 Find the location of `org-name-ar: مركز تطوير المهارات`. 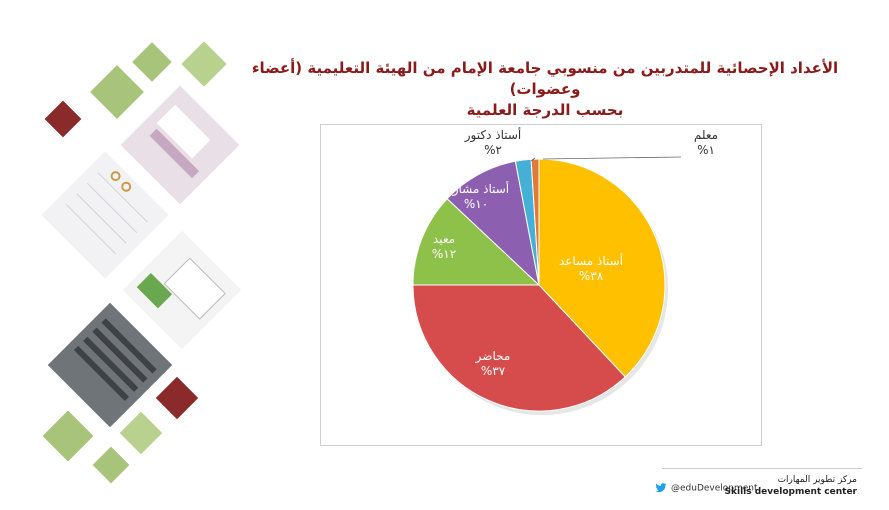

org-name-ar: مركز تطوير المهارات is located at coordinates (817, 480).